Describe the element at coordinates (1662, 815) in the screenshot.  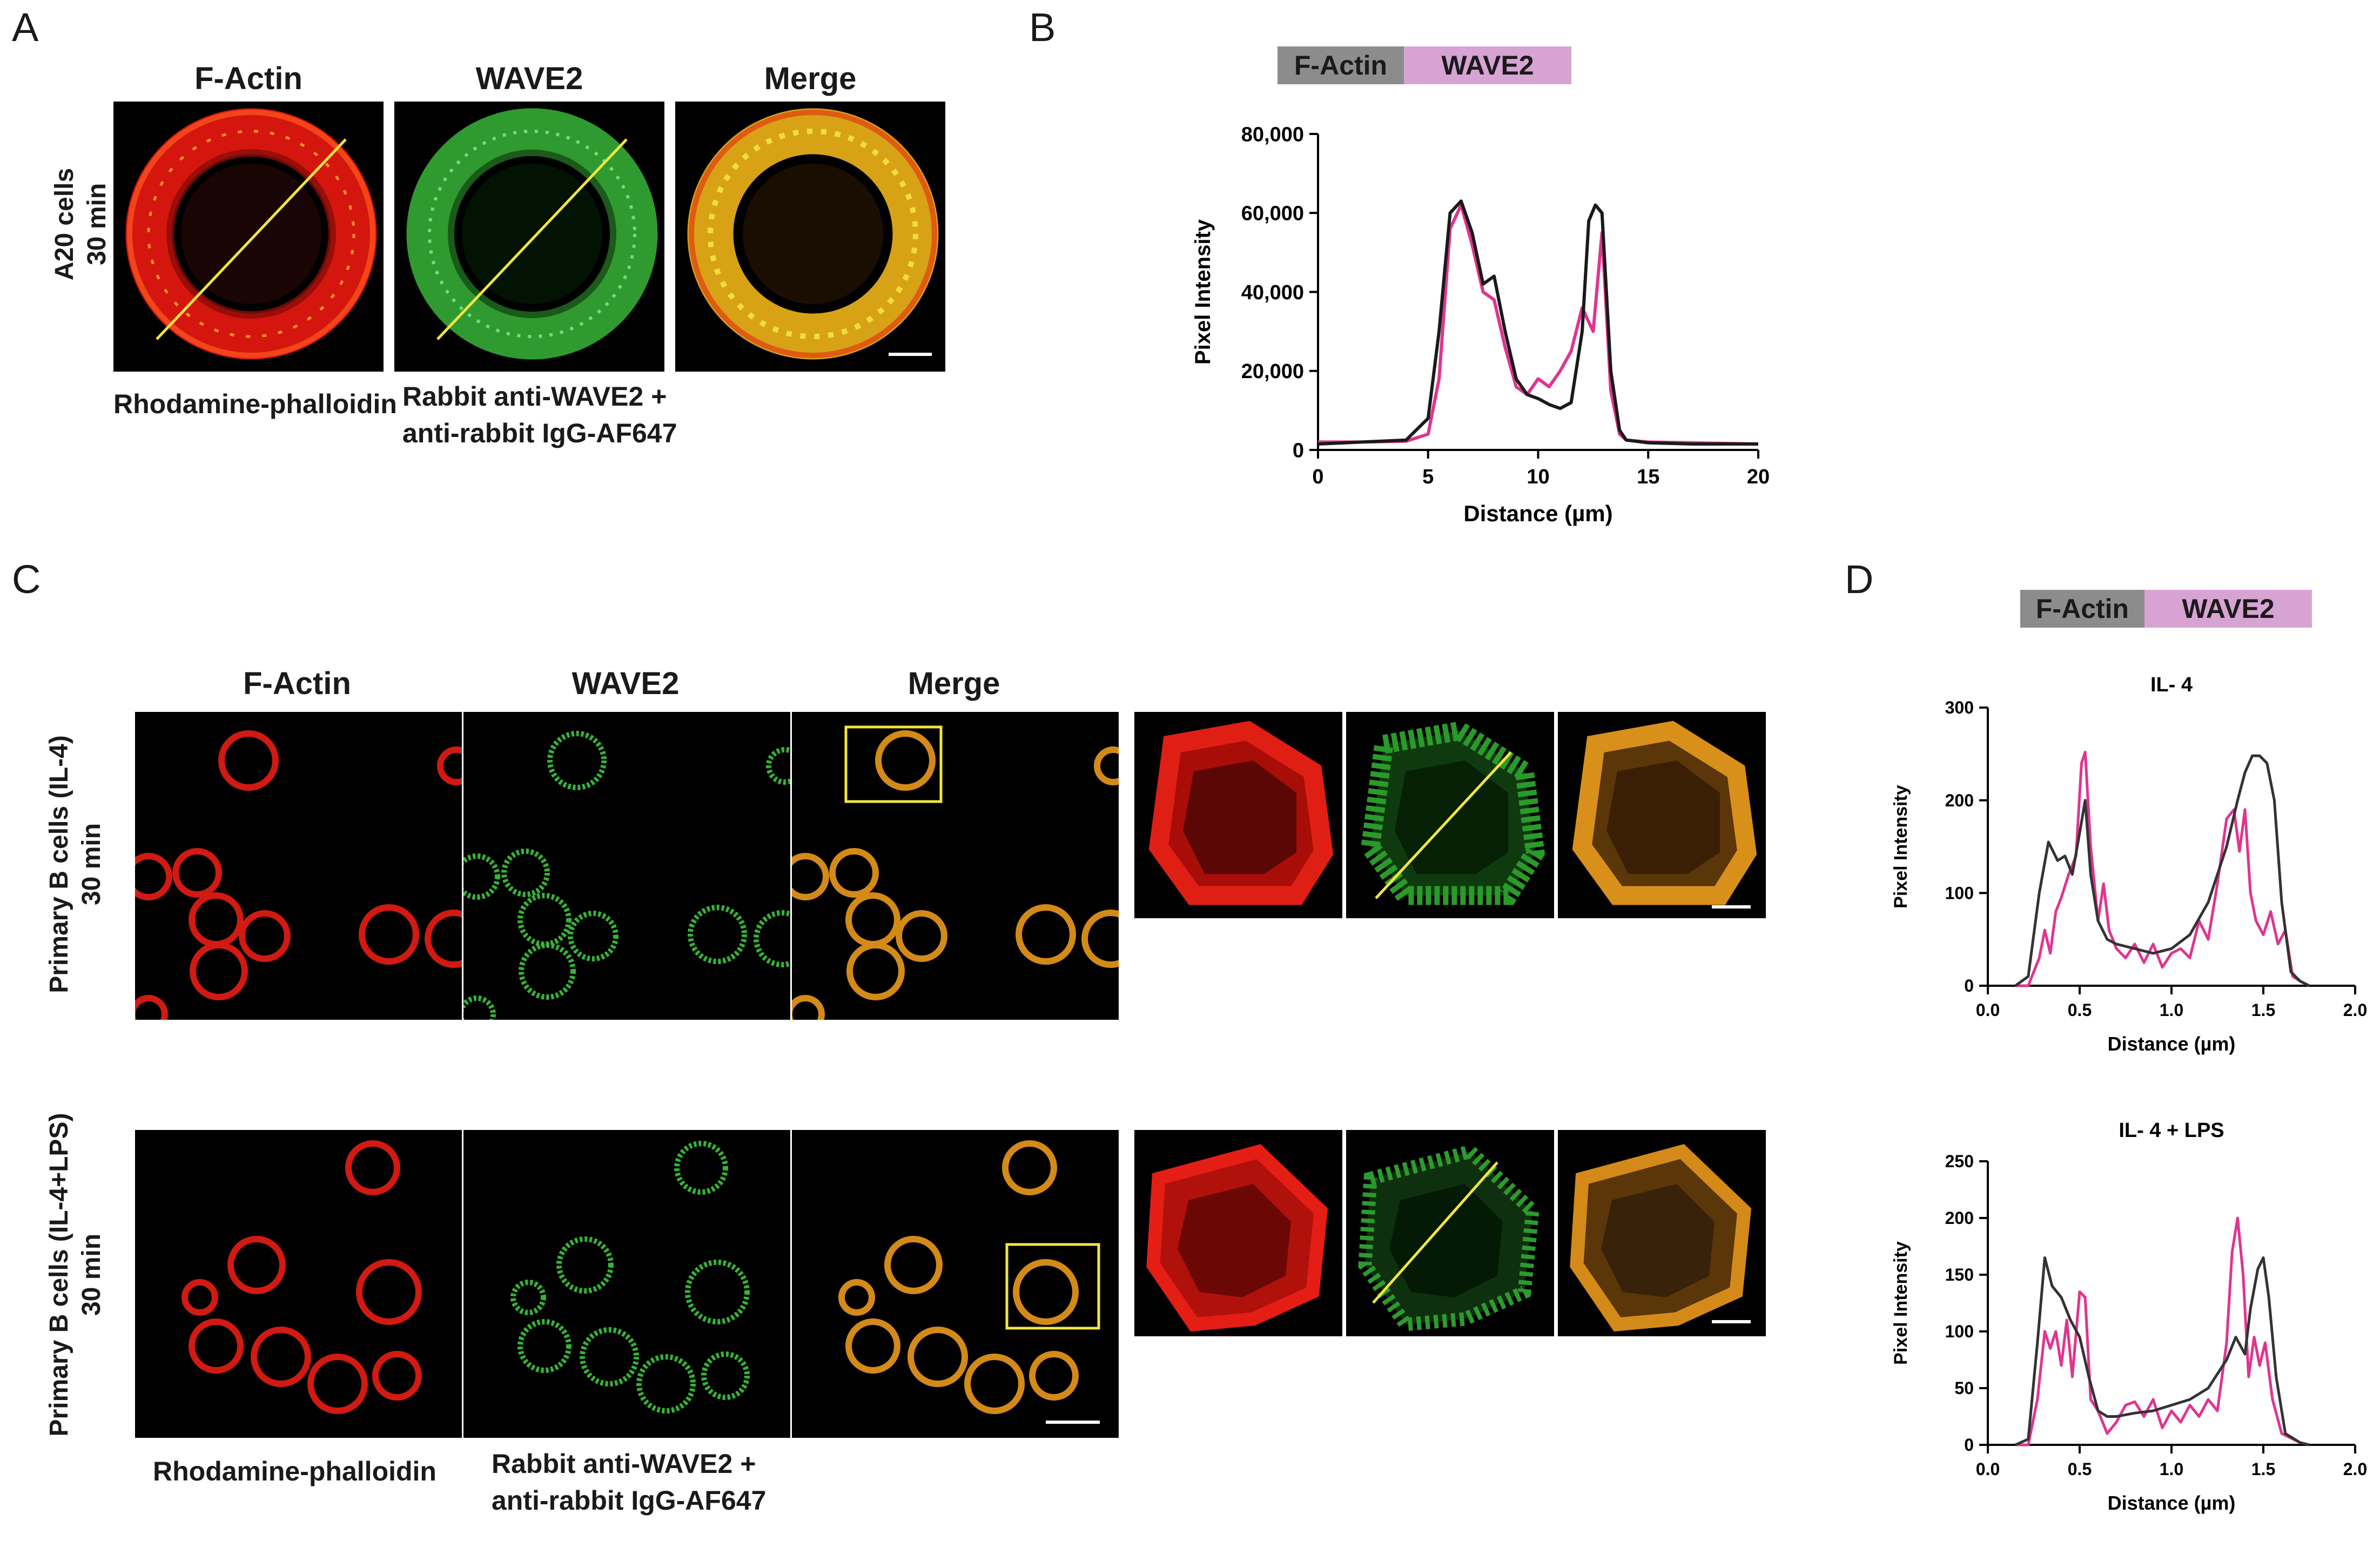
I see `zoom-c-il4-merge` at that location.